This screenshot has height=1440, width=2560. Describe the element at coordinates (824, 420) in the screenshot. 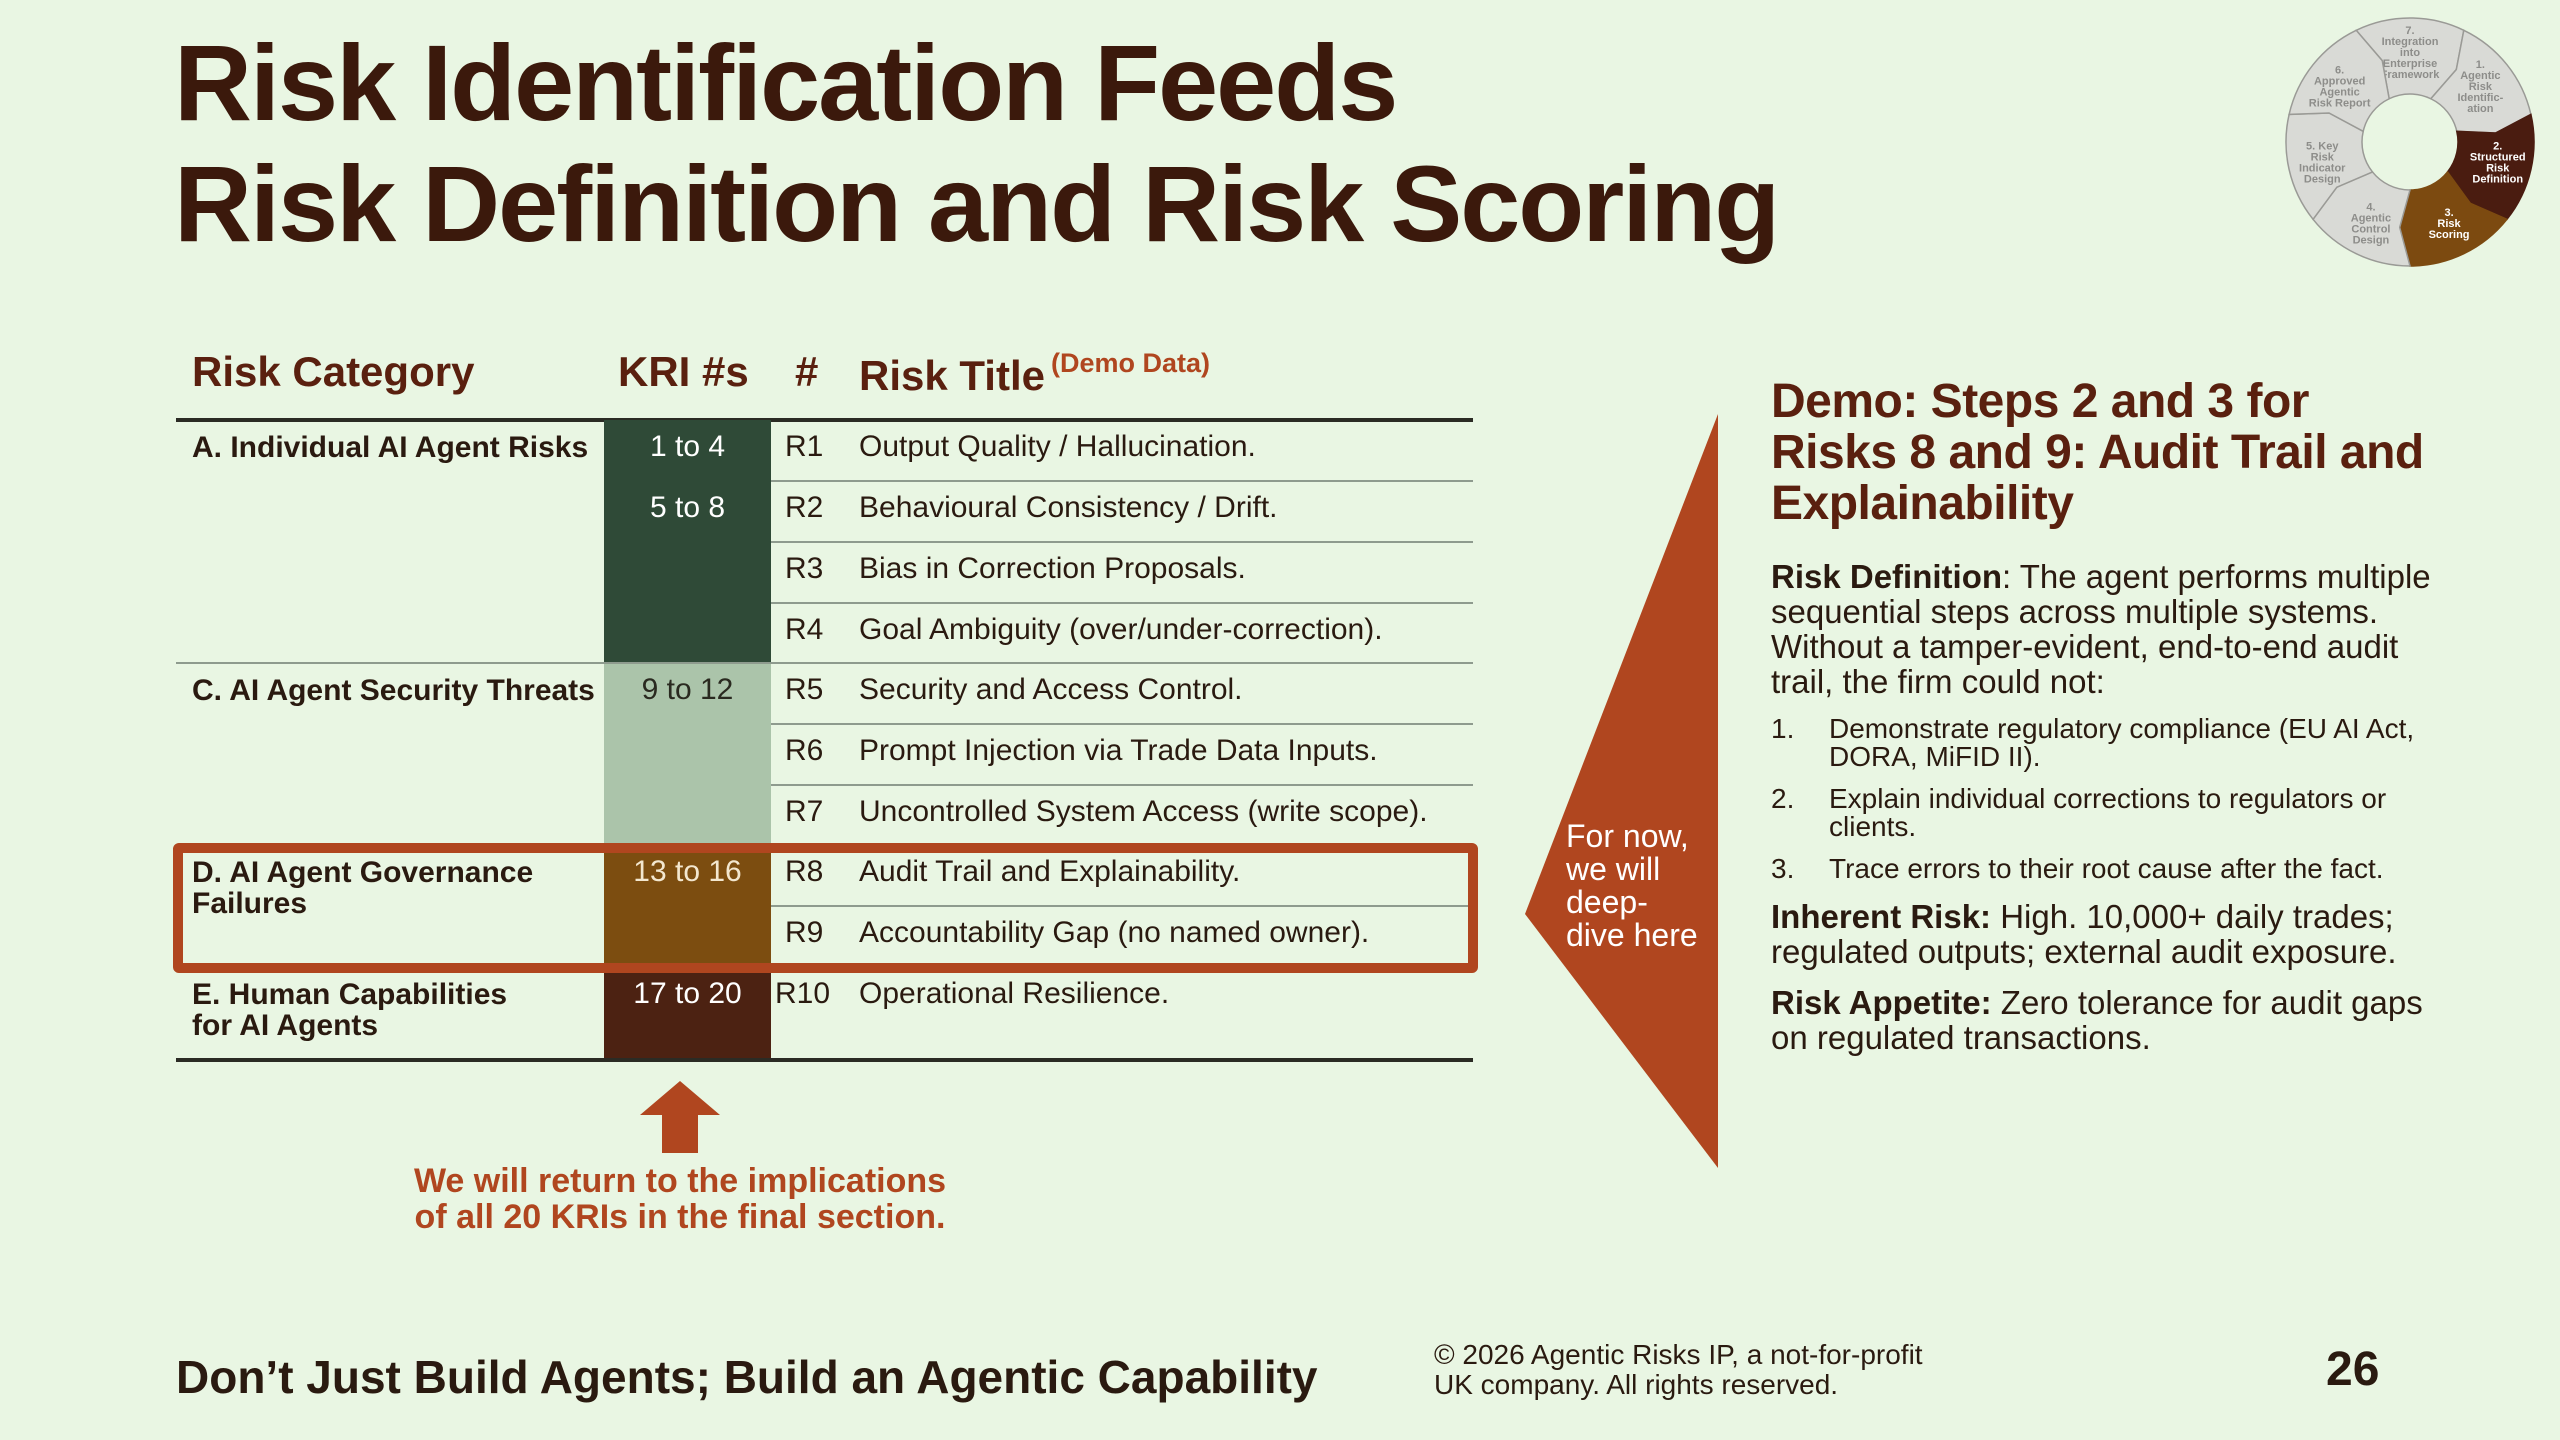

I see `header-rule` at that location.